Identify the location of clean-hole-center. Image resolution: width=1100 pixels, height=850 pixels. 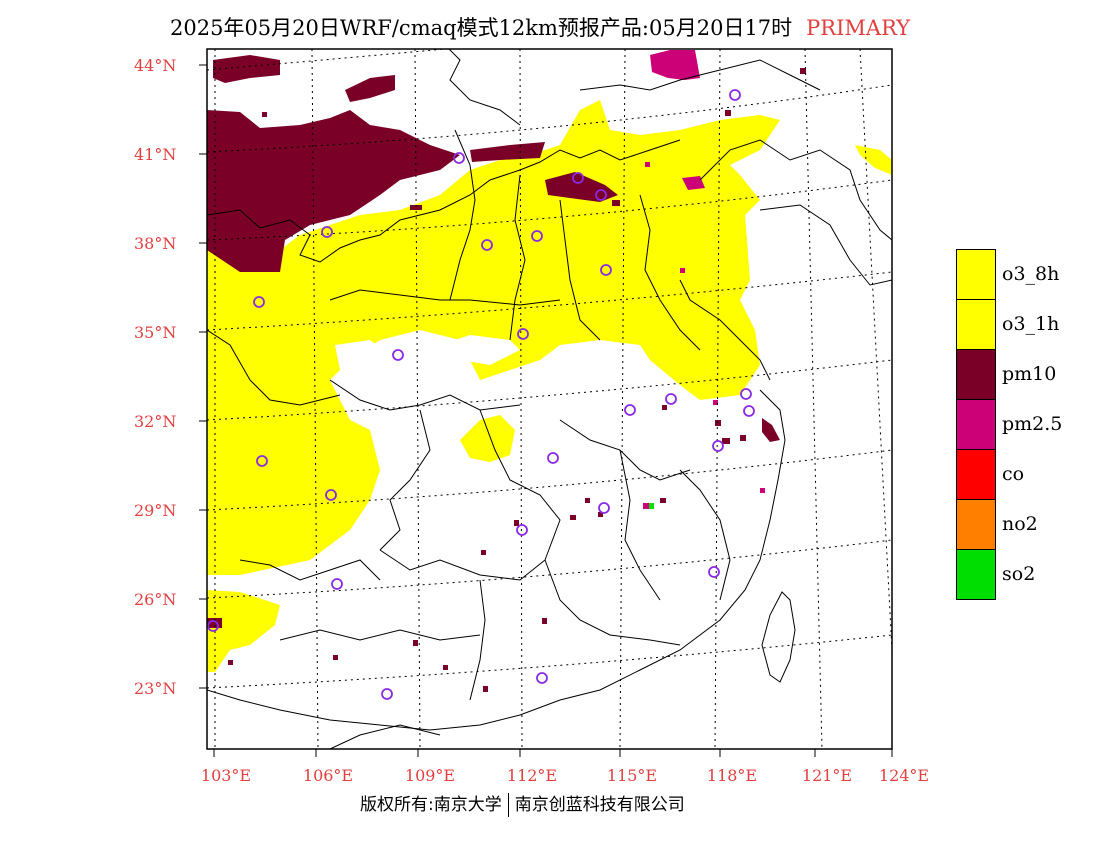
(480, 350).